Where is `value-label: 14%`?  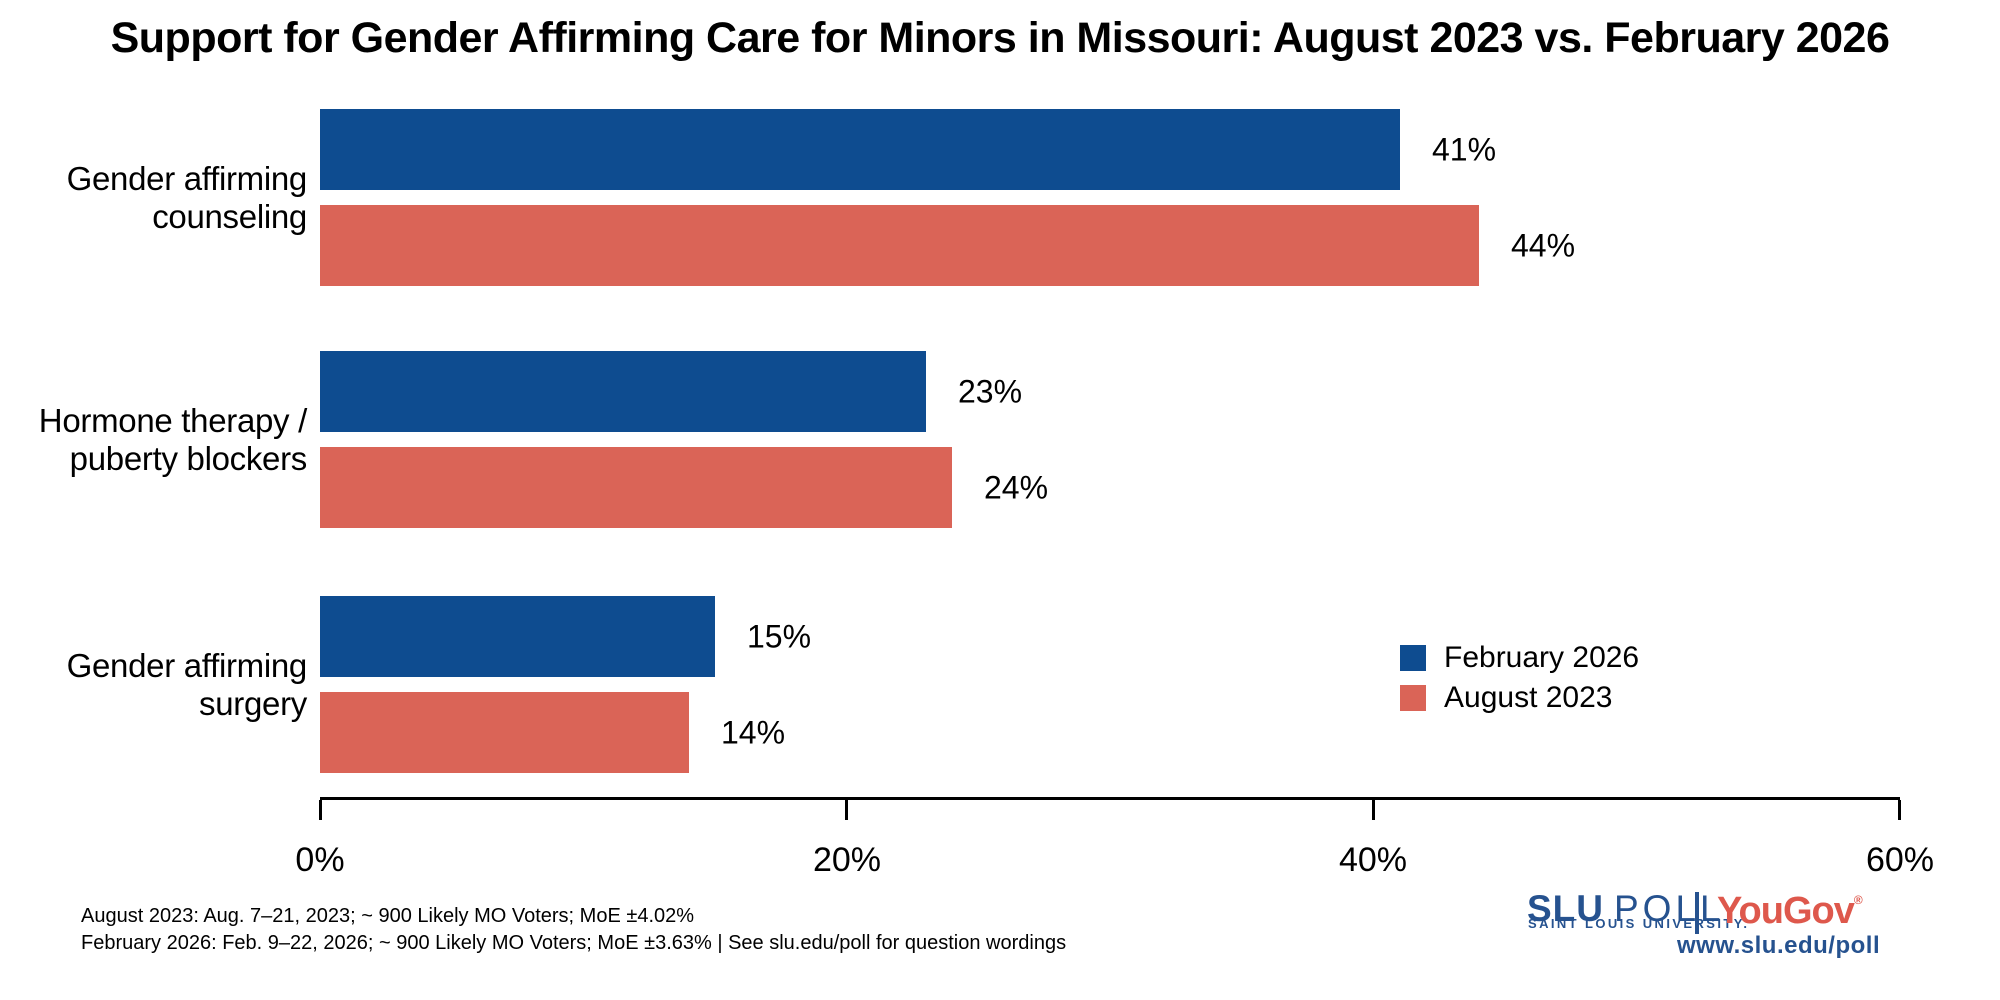
value-label: 14% is located at coordinates (753, 732).